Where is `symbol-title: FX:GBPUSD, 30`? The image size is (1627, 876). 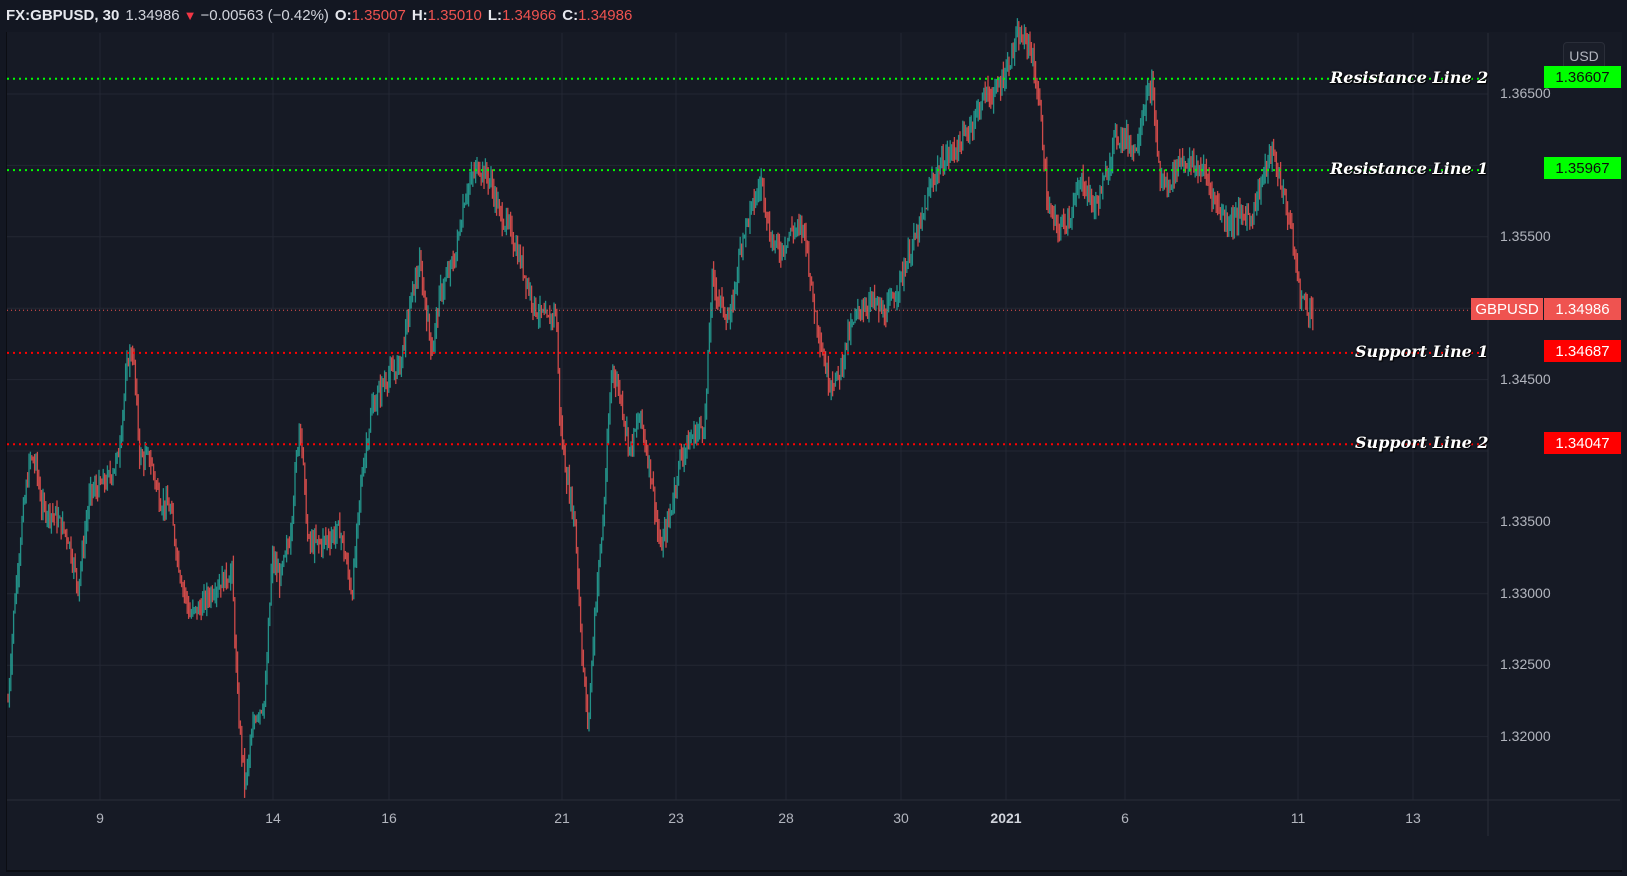
symbol-title: FX:GBPUSD, 30 is located at coordinates (63, 15).